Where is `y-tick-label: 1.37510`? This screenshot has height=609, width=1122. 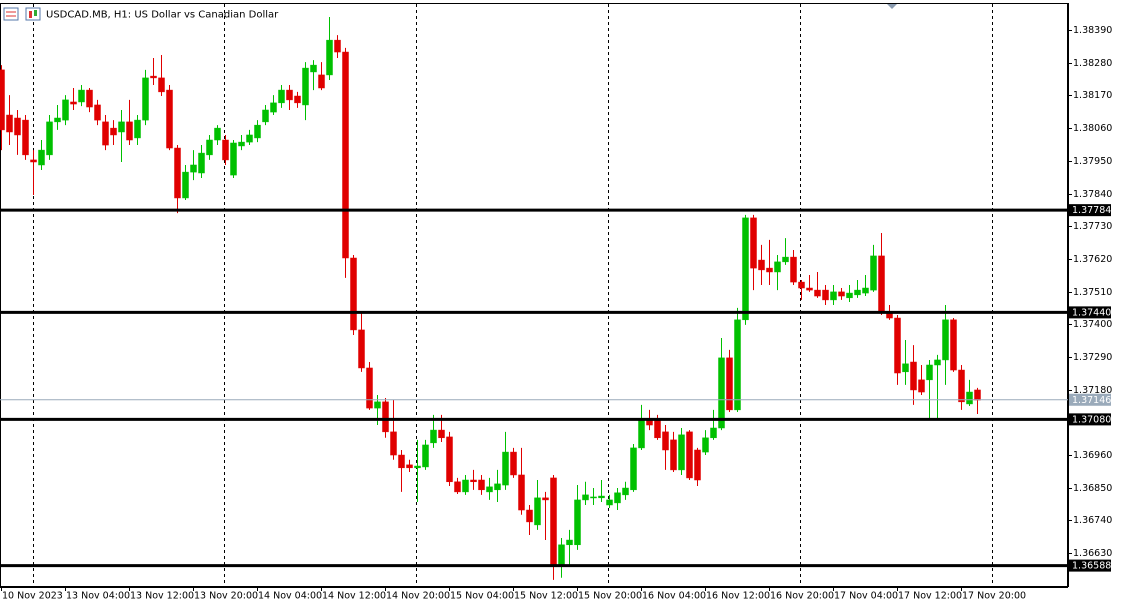 y-tick-label: 1.37510 is located at coordinates (1092, 292).